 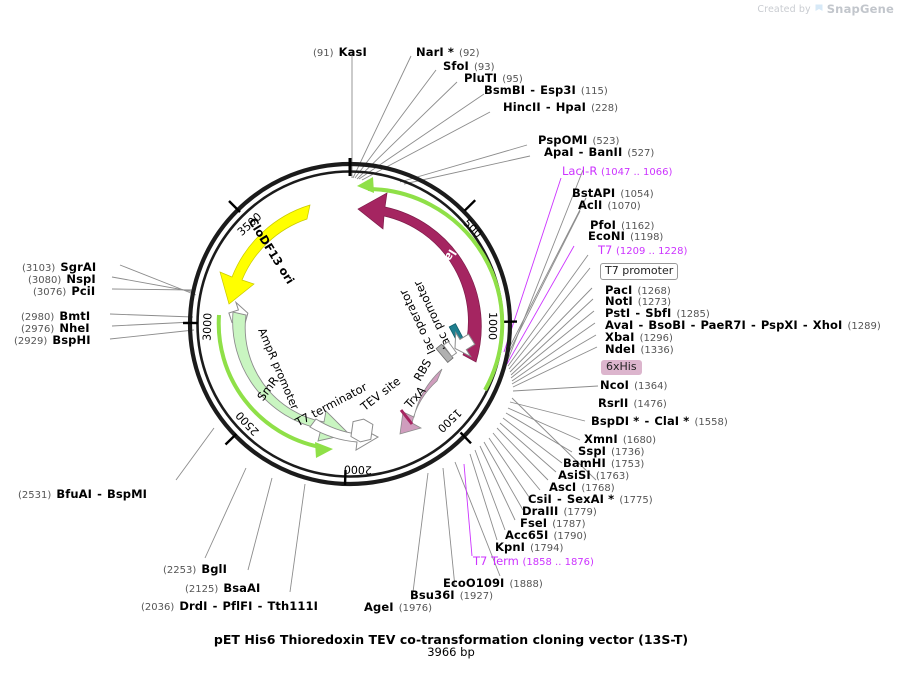 I want to click on label-t7-term: T7 Term (1858 .. 1876), so click(x=533, y=561).